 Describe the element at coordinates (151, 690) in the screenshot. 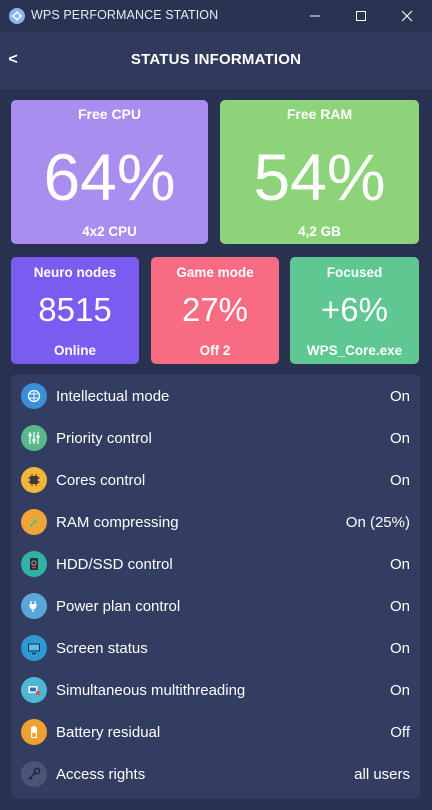

I see `status-label: Simultaneous multithreading` at that location.